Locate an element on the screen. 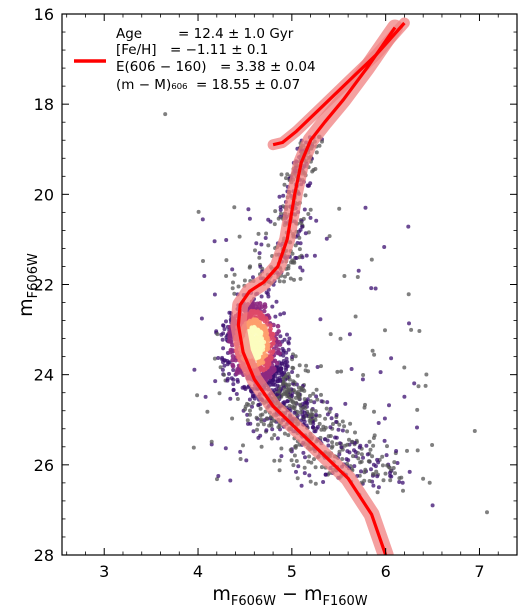 The height and width of the screenshot is (606, 527). y-tick-label: 16 is located at coordinates (44, 14).